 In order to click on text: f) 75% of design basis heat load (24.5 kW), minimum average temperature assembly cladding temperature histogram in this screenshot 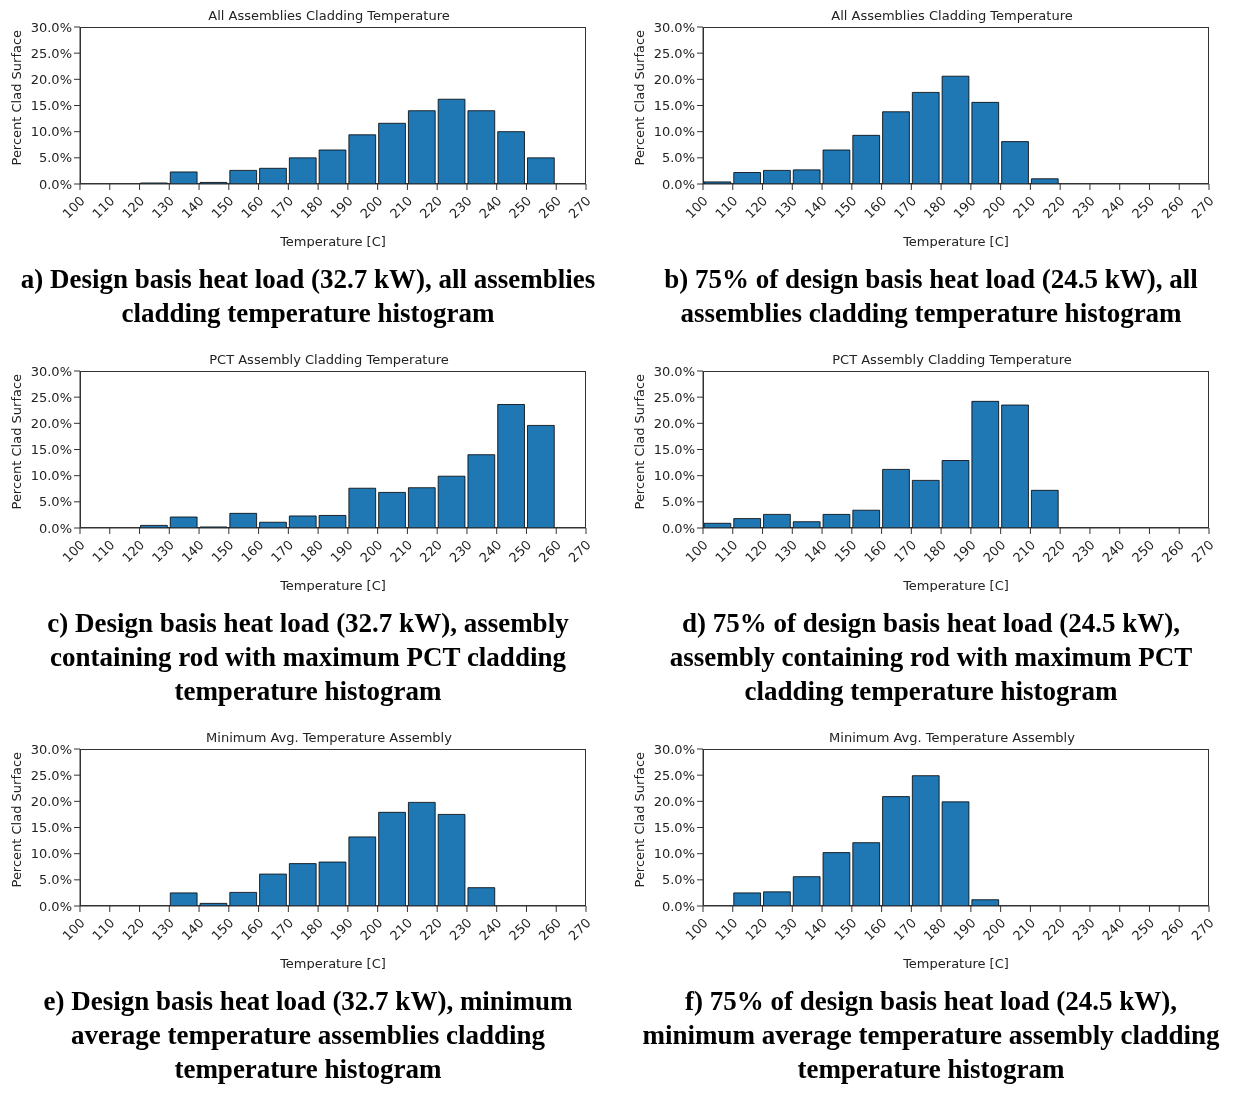, I will do `click(931, 1035)`.